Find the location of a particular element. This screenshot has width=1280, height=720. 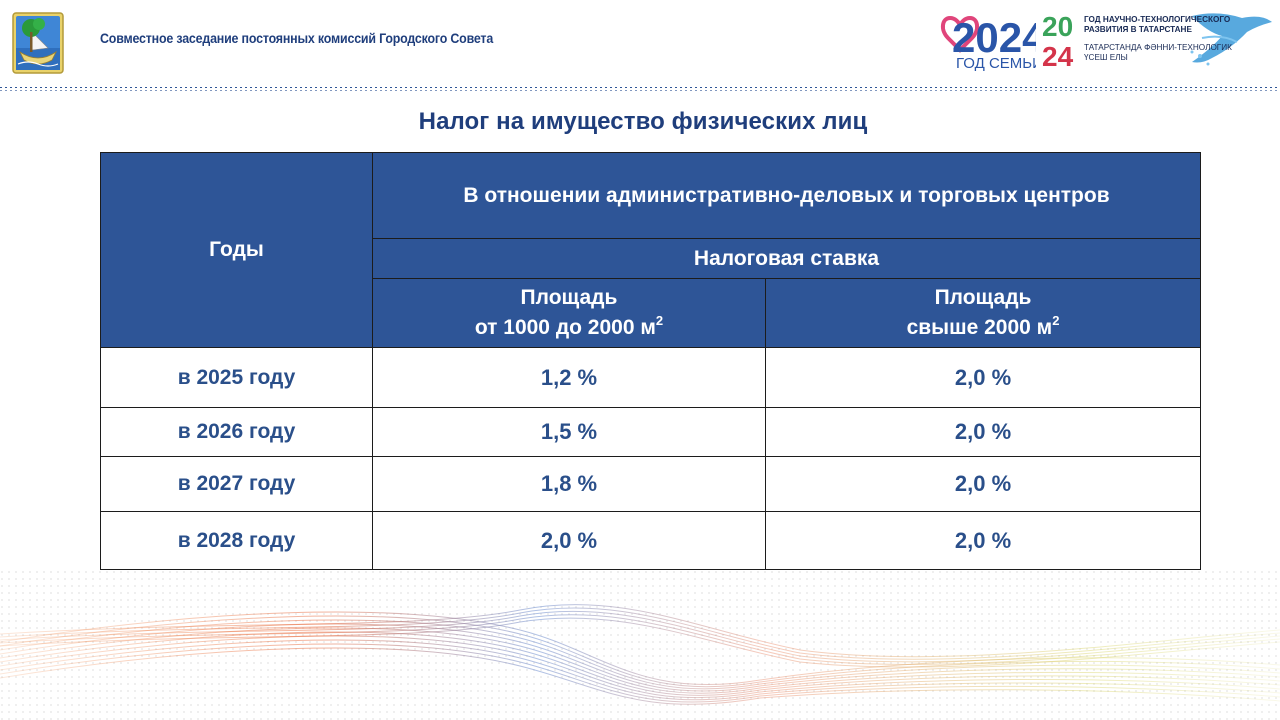

tech-line-4: ҮСЕШ ЕЛЫ is located at coordinates (1106, 57).